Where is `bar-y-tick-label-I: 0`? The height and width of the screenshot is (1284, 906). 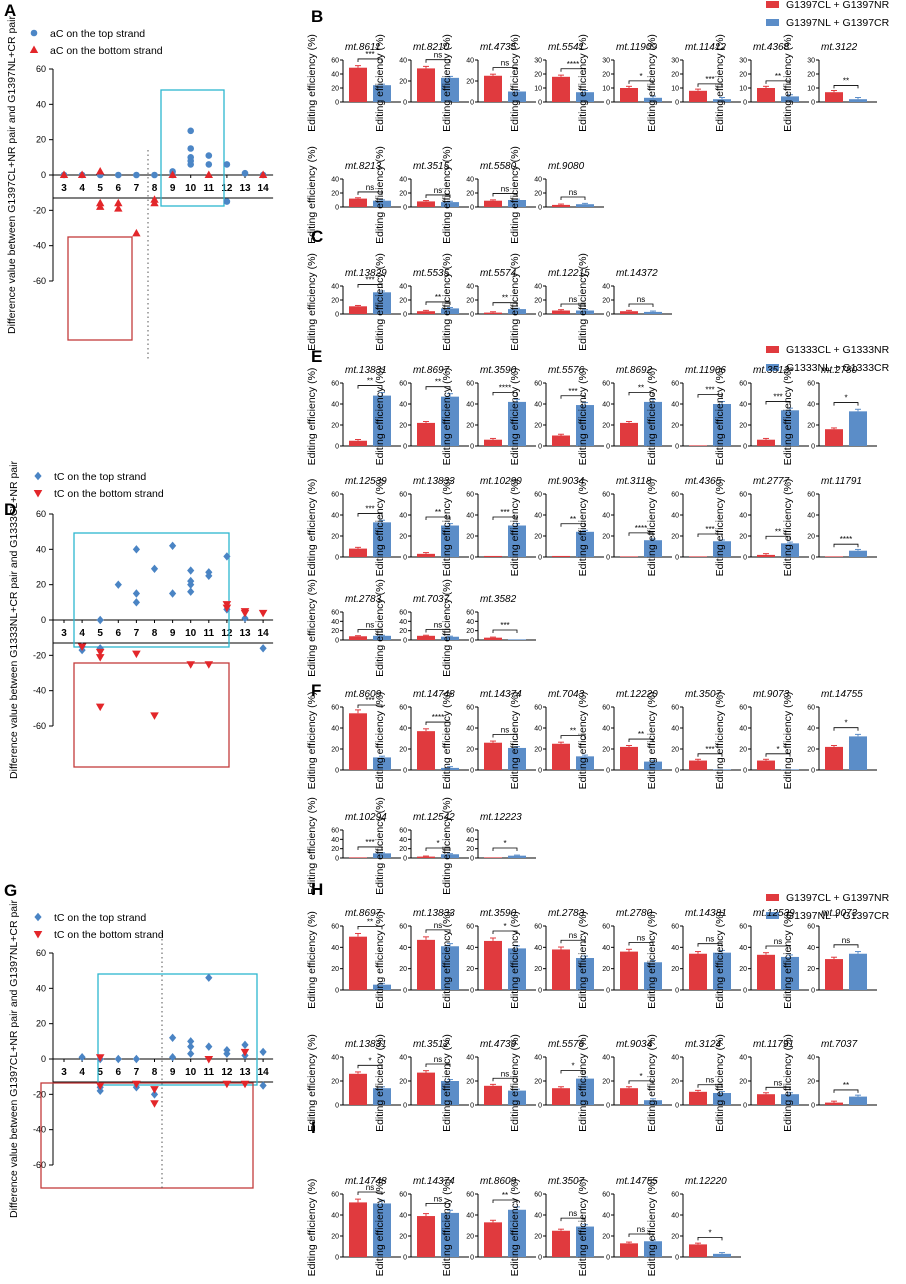
bar-y-tick-label-I: 0 is located at coordinates (608, 1258).